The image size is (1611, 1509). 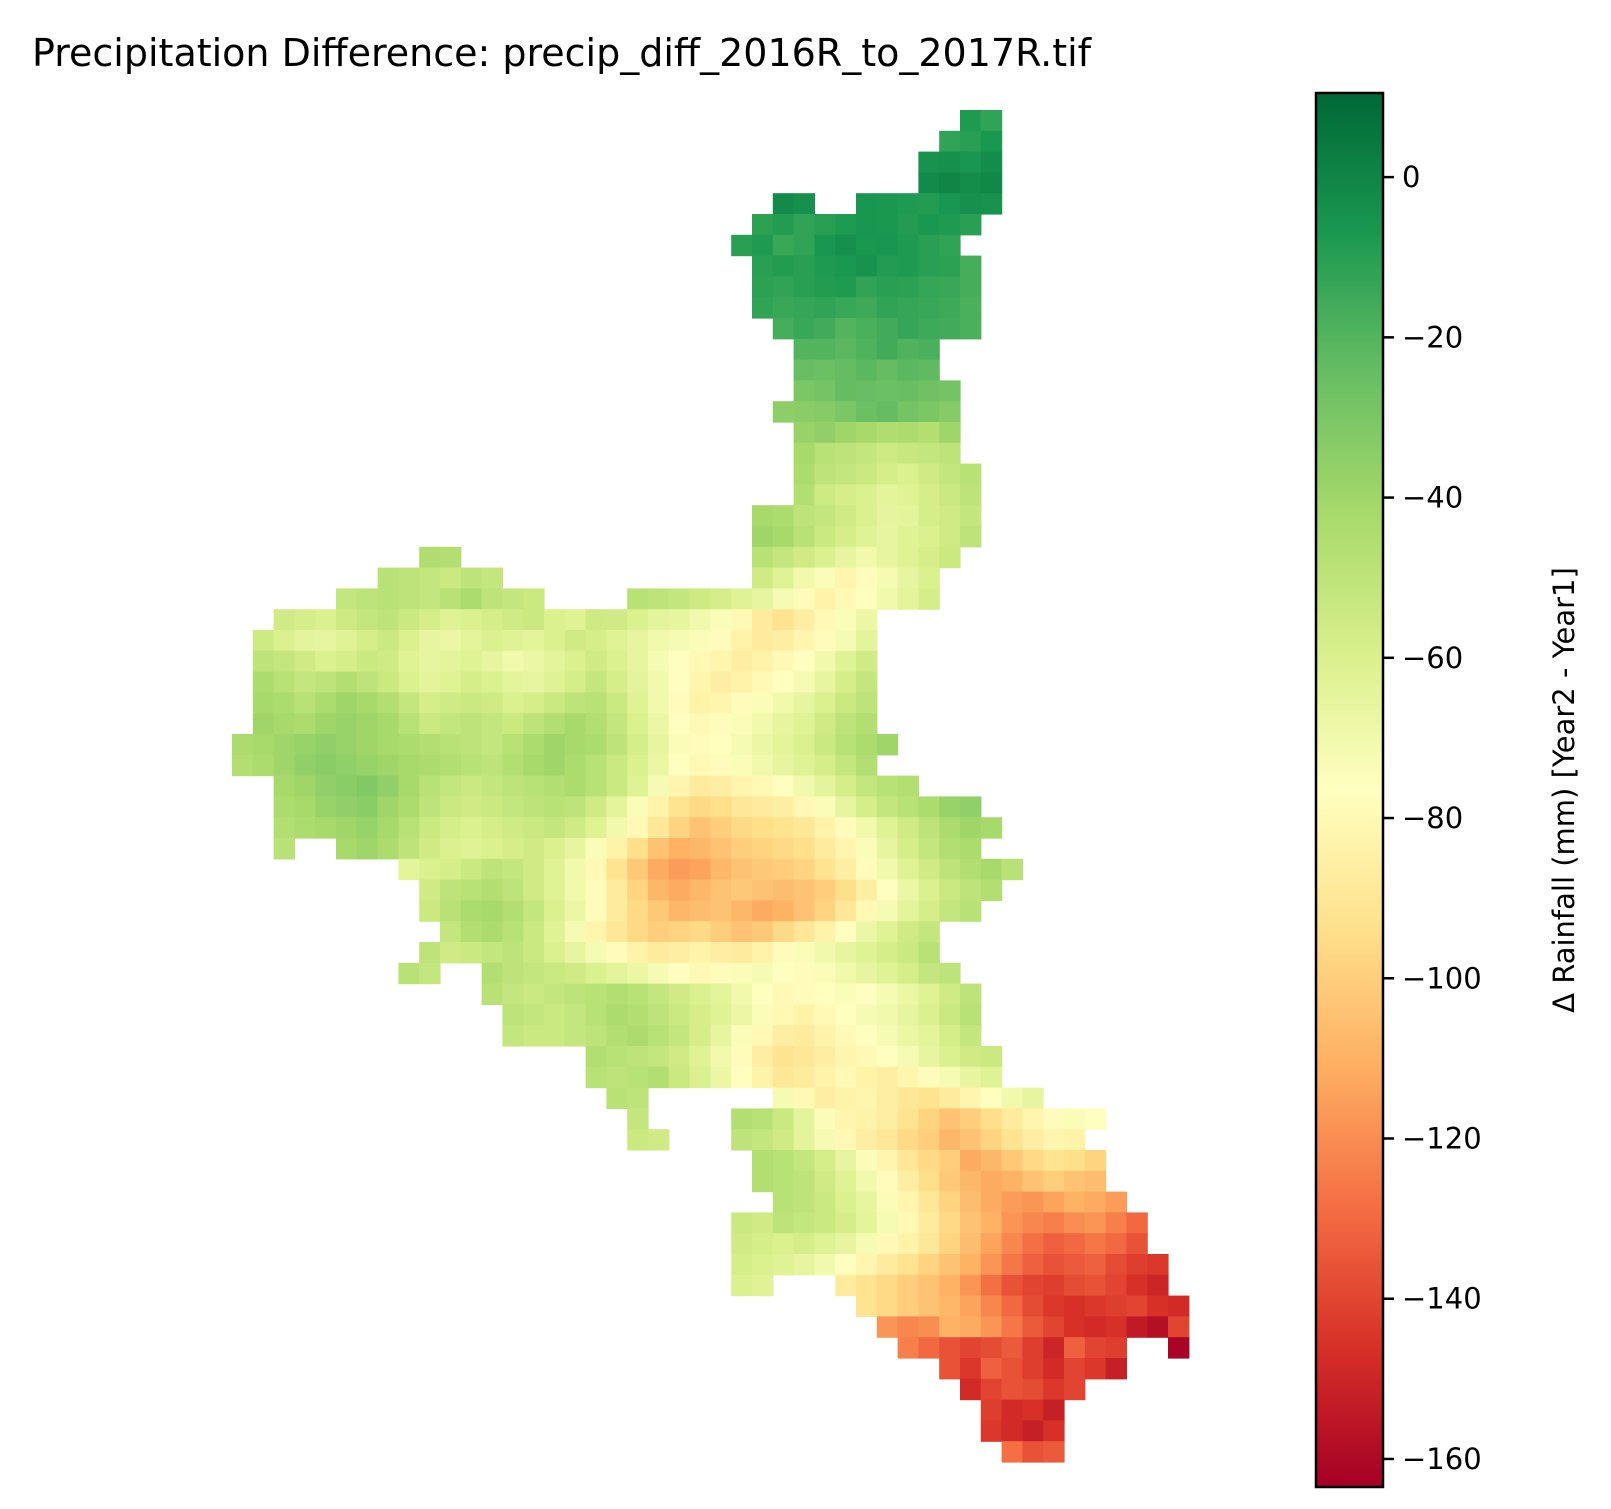 I want to click on colorbar-label: Δ Rainfall (mm) [Year2 - Year1], so click(x=1564, y=790).